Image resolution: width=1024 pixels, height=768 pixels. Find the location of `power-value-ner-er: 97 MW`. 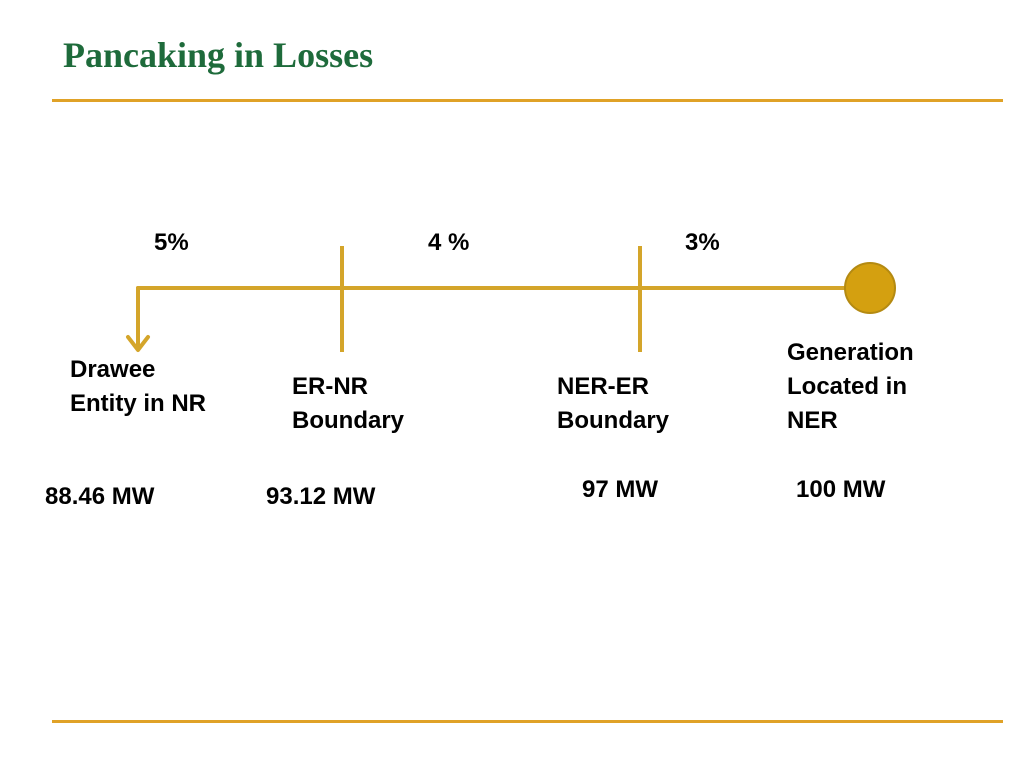

power-value-ner-er: 97 MW is located at coordinates (620, 489).